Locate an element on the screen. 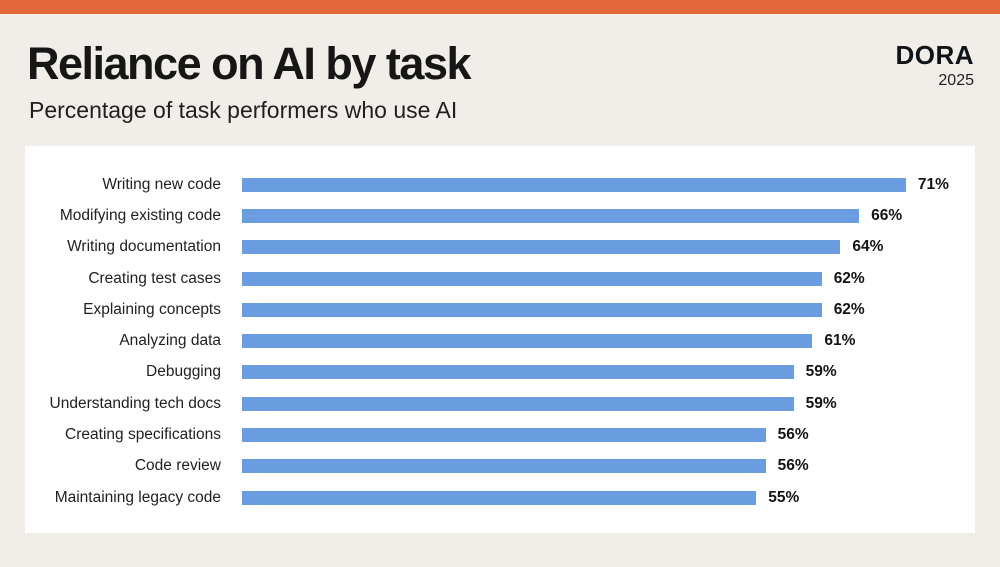  task-value: 71% is located at coordinates (933, 184).